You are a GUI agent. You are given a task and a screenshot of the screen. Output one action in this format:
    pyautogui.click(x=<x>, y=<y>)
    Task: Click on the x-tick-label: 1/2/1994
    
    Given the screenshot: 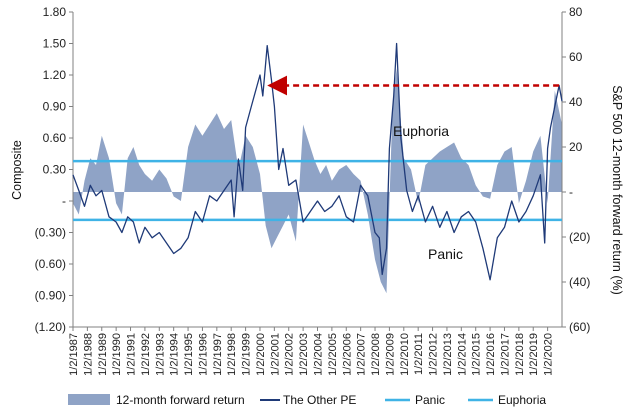 What is the action you would take?
    pyautogui.click(x=175, y=354)
    